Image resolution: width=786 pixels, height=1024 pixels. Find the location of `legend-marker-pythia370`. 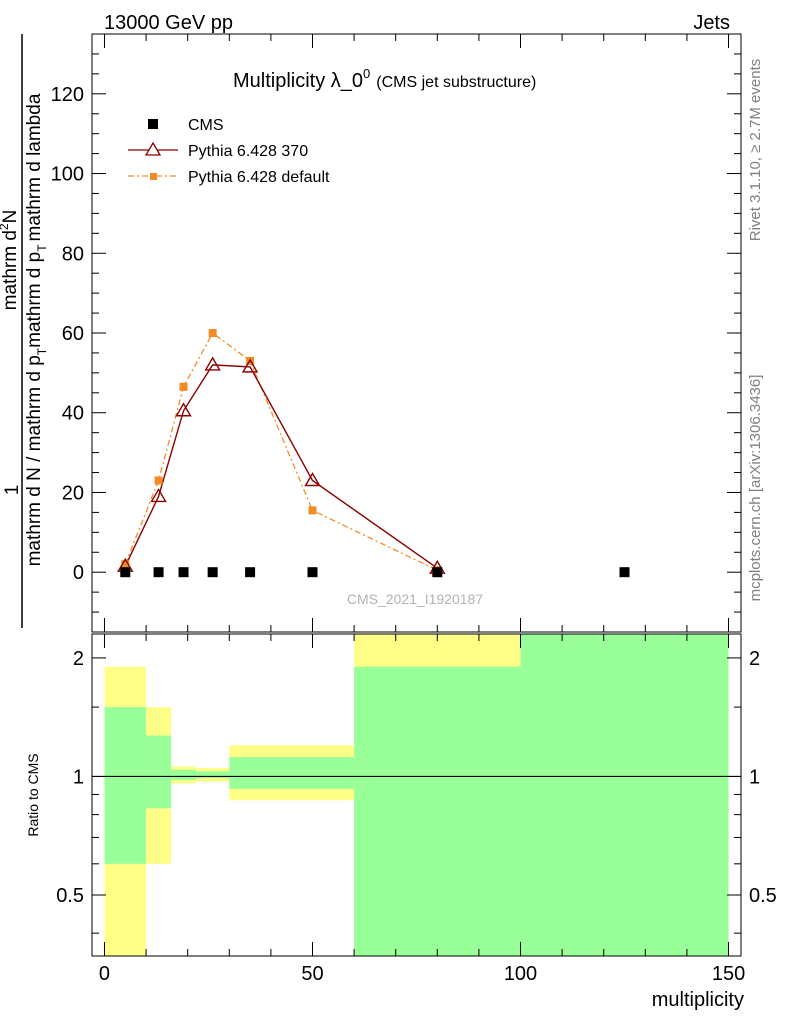

legend-marker-pythia370 is located at coordinates (153, 148).